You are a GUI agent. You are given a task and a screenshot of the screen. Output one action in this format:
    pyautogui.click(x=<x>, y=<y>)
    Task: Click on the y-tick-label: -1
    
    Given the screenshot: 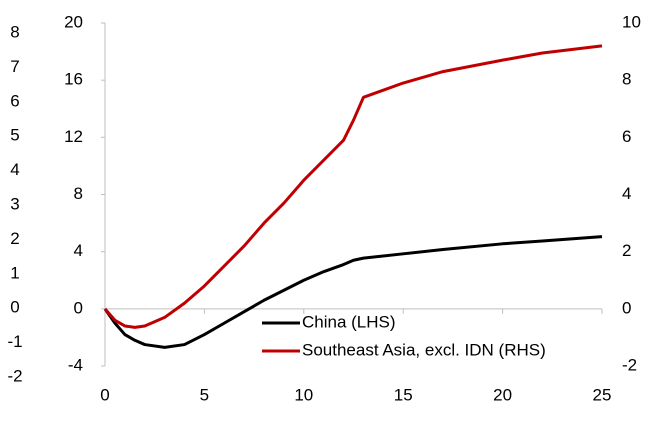 What is the action you would take?
    pyautogui.click(x=14, y=341)
    